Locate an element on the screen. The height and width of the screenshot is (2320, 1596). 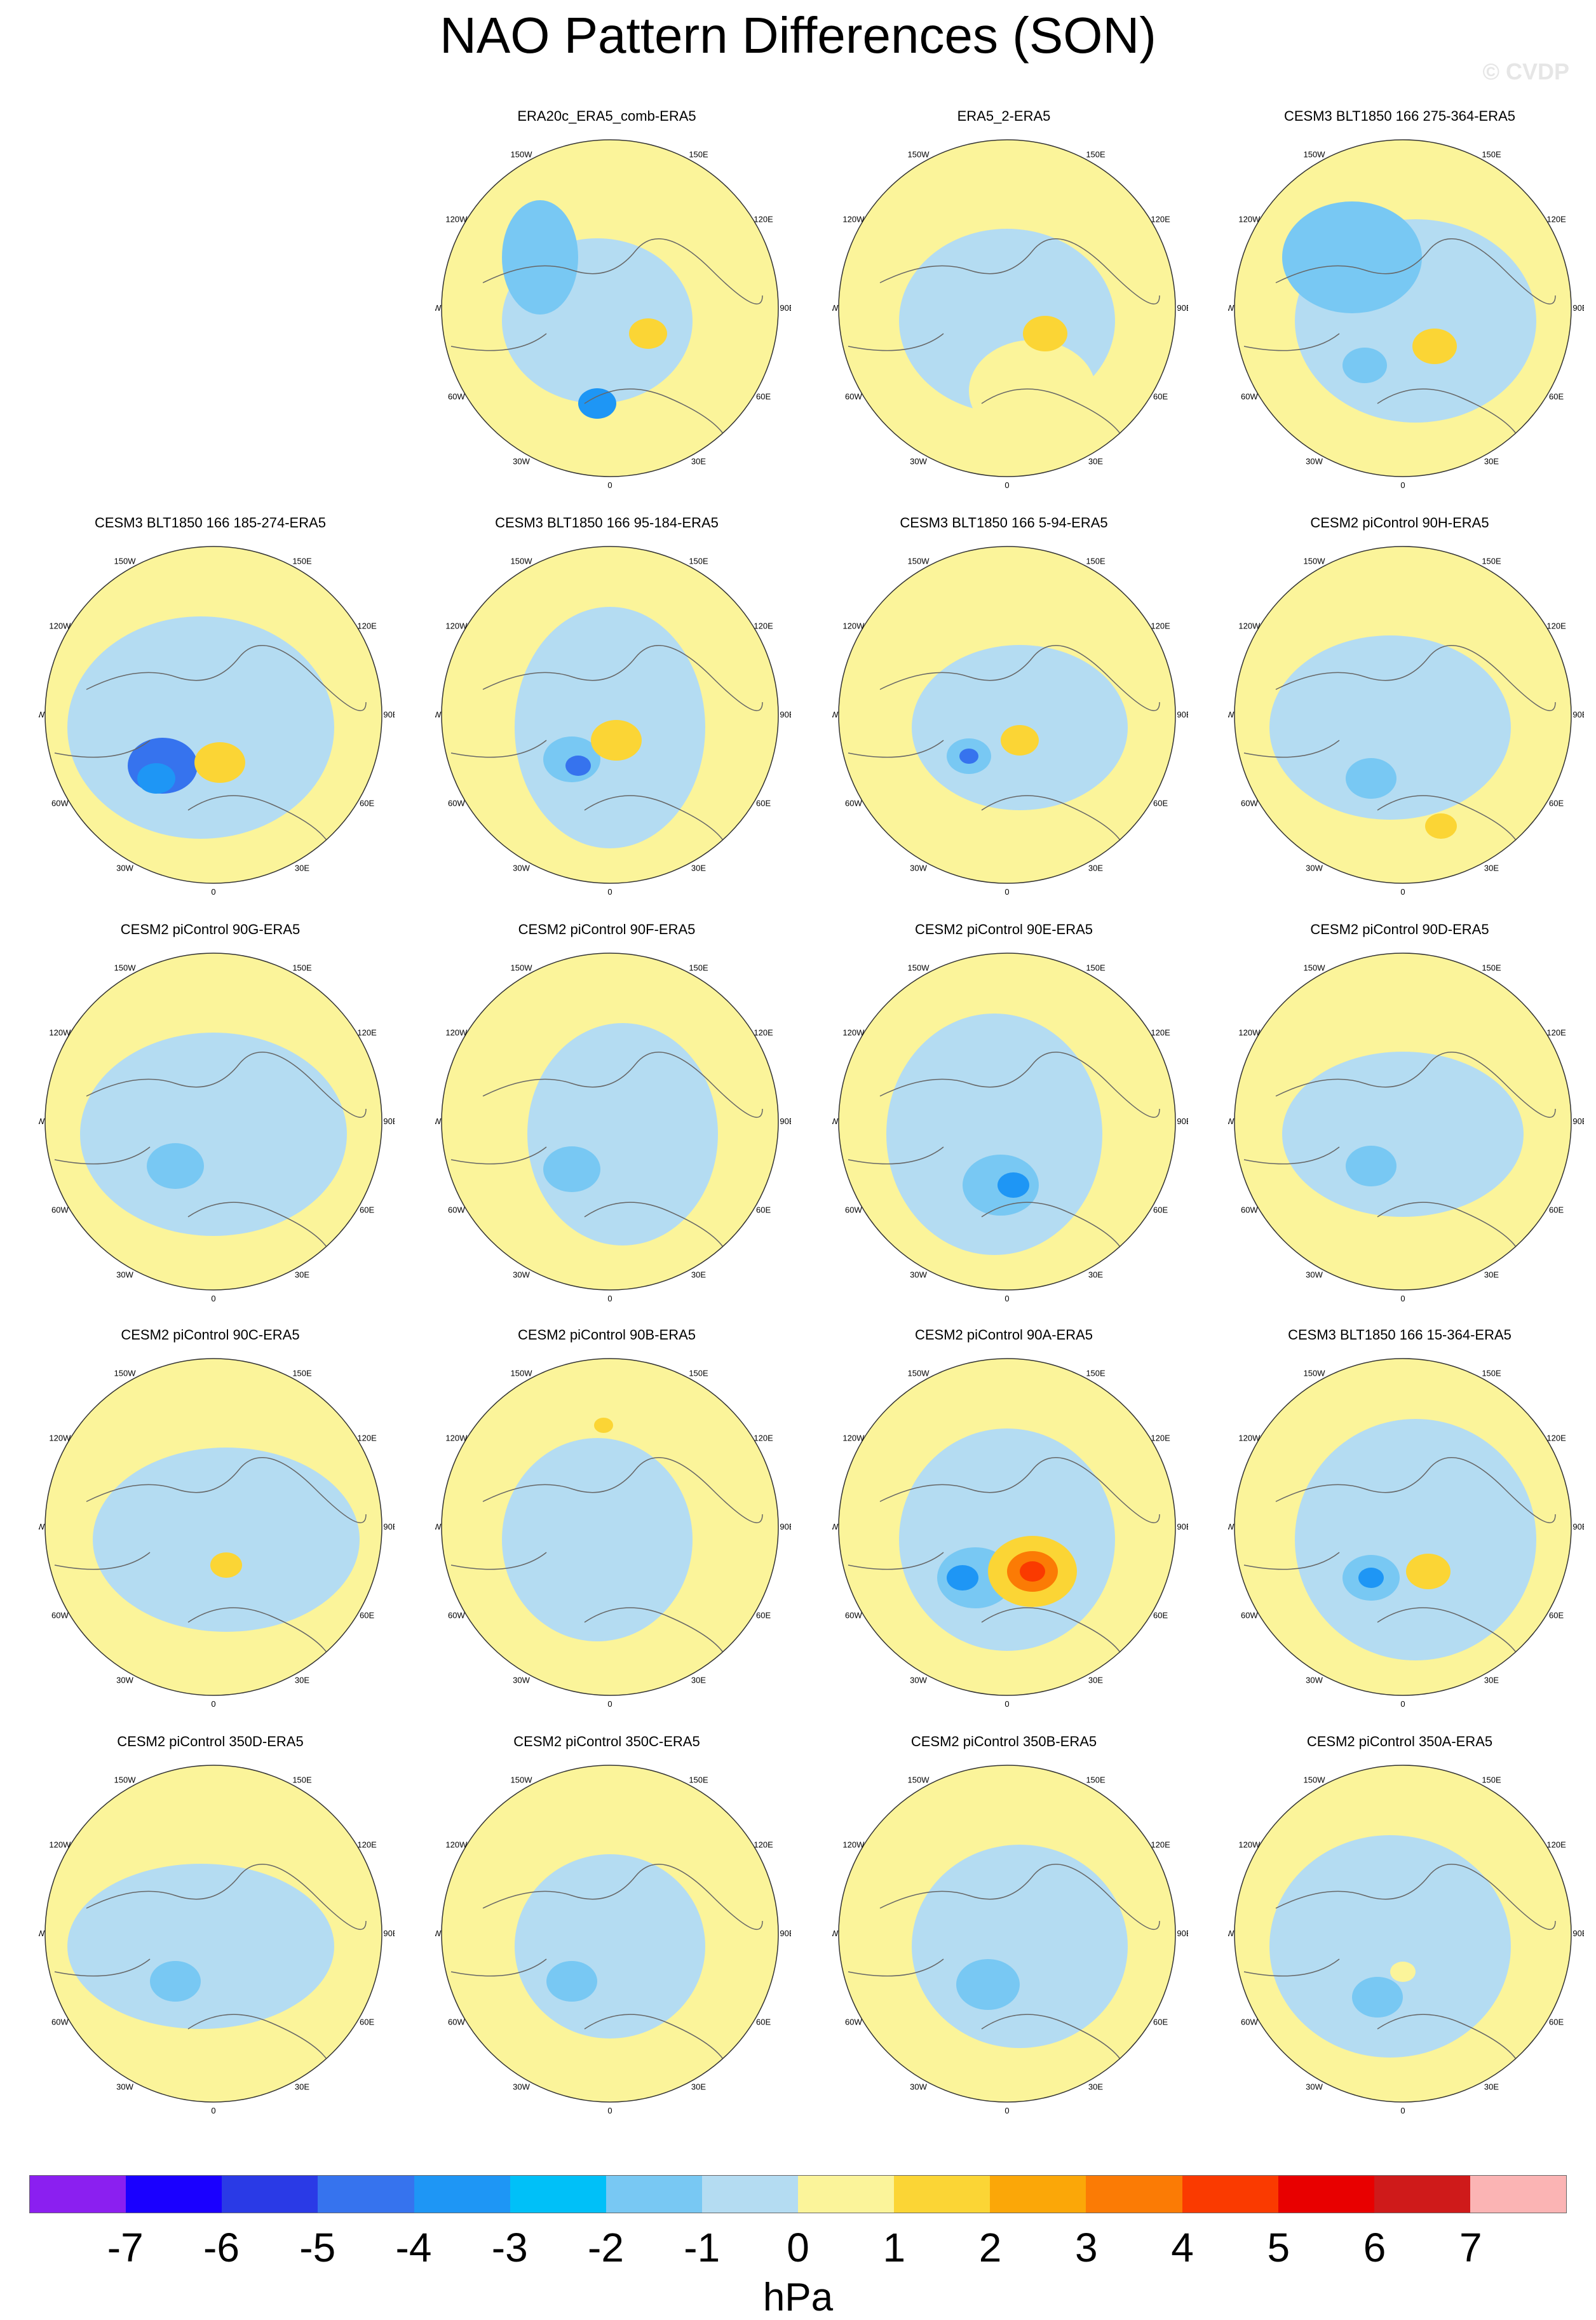
panel-title: CESM3 BLT1850 166 185-274-ERA5 is located at coordinates (210, 523).